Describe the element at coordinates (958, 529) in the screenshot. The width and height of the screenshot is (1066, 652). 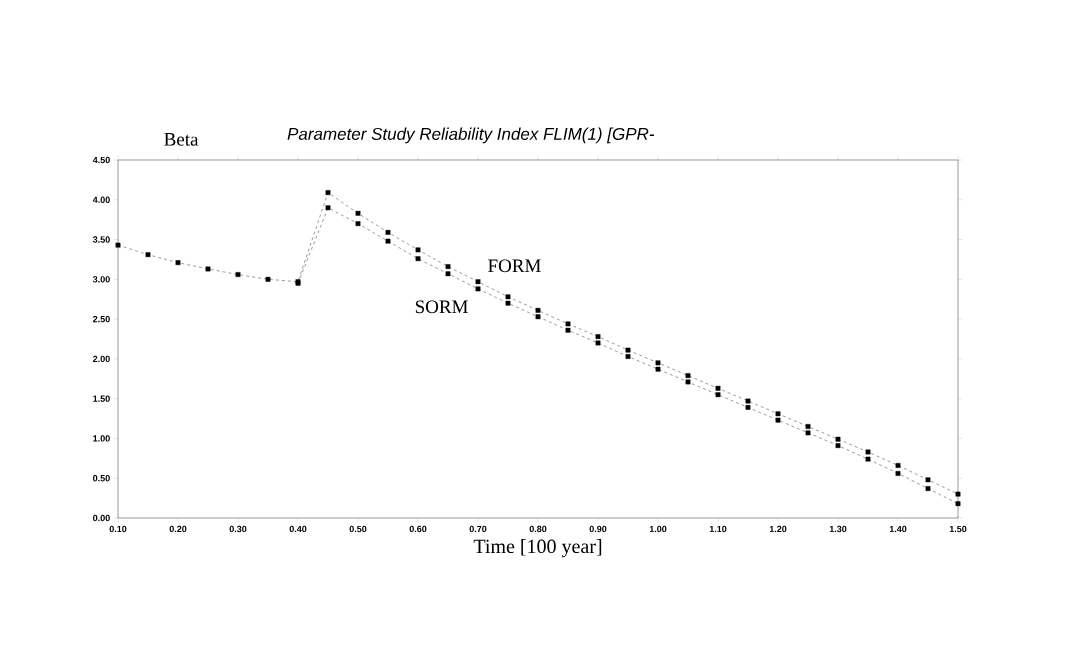
I see `x-tick-label: 1.50` at that location.